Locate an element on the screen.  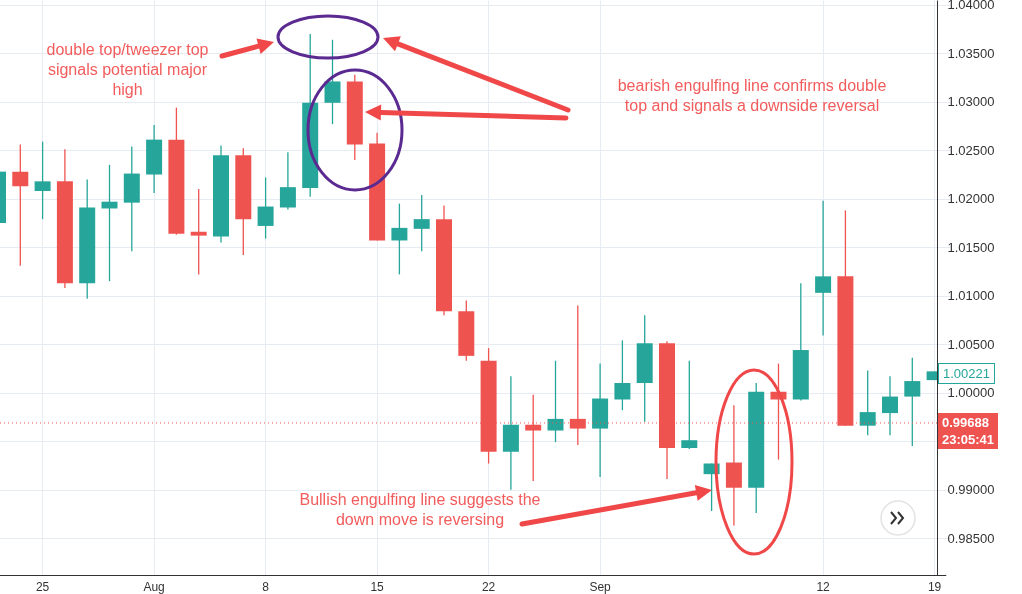
x-tick-label: Aug is located at coordinates (154, 586).